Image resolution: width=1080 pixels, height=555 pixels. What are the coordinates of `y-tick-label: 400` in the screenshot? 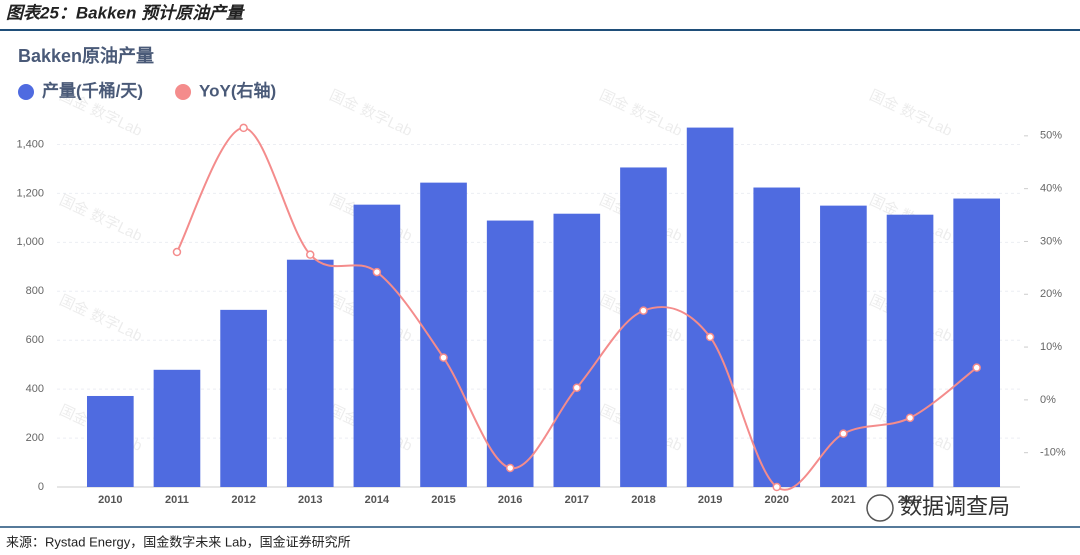 It's located at (35, 389).